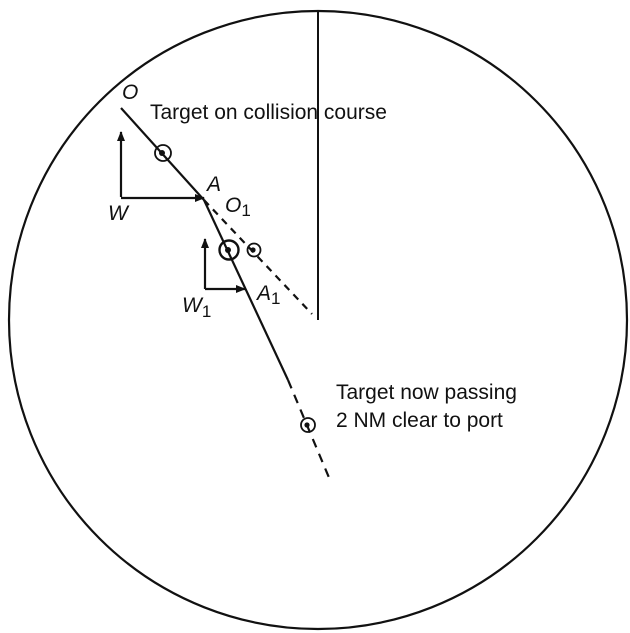  I want to click on new-relative-track, so click(246, 290).